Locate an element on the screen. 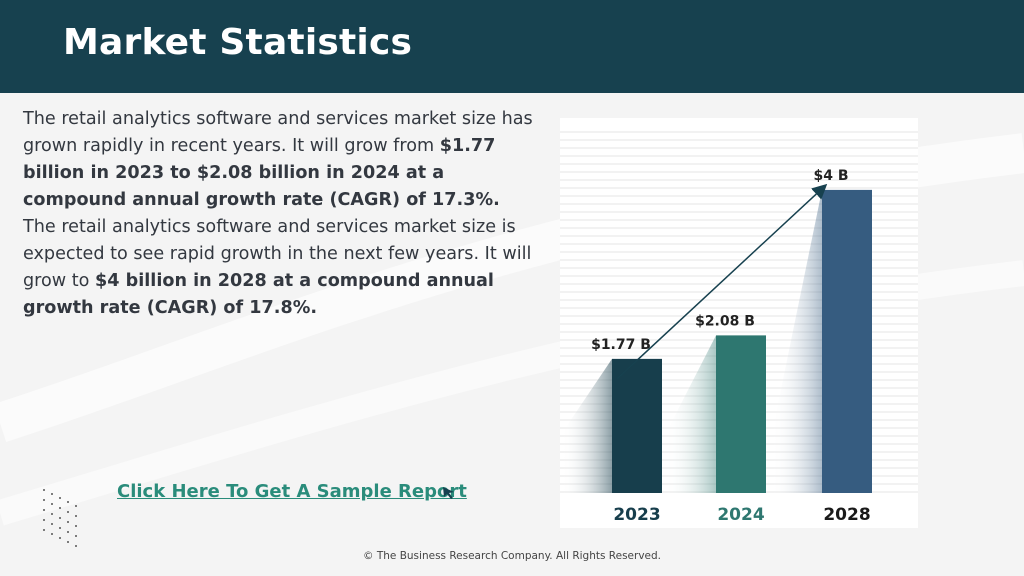 This screenshot has height=576, width=1024. page-title: Market Statistics is located at coordinates (238, 42).